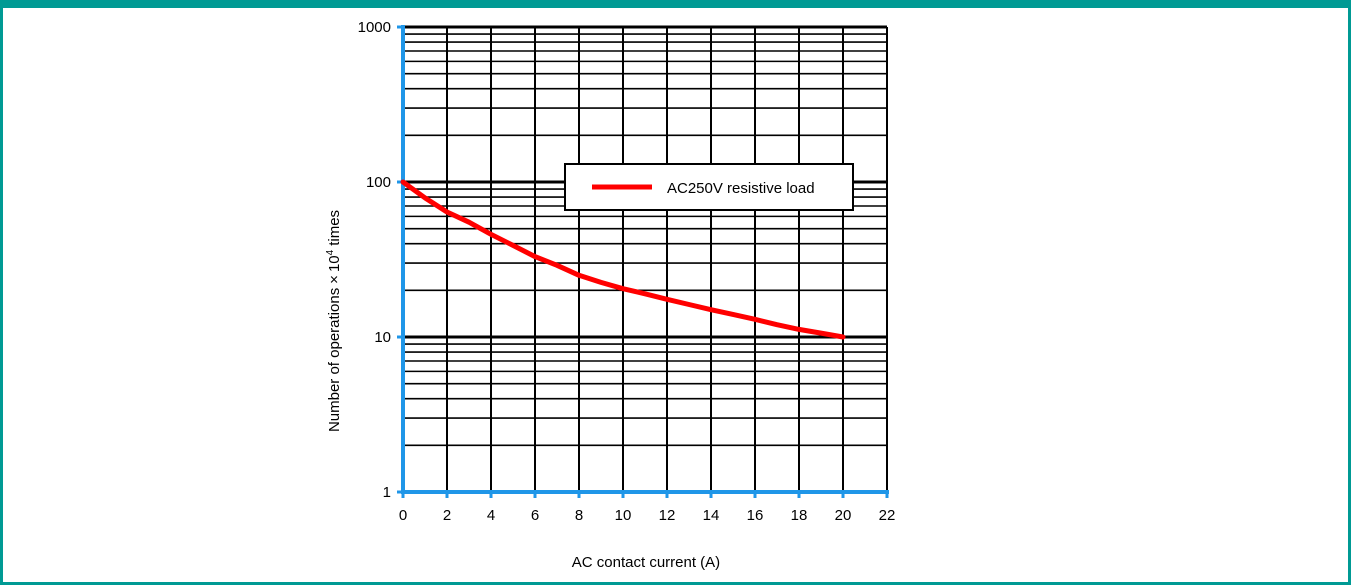  What do you see at coordinates (741, 188) in the screenshot?
I see `legend-label-ac250v: AC250V resistive load` at bounding box center [741, 188].